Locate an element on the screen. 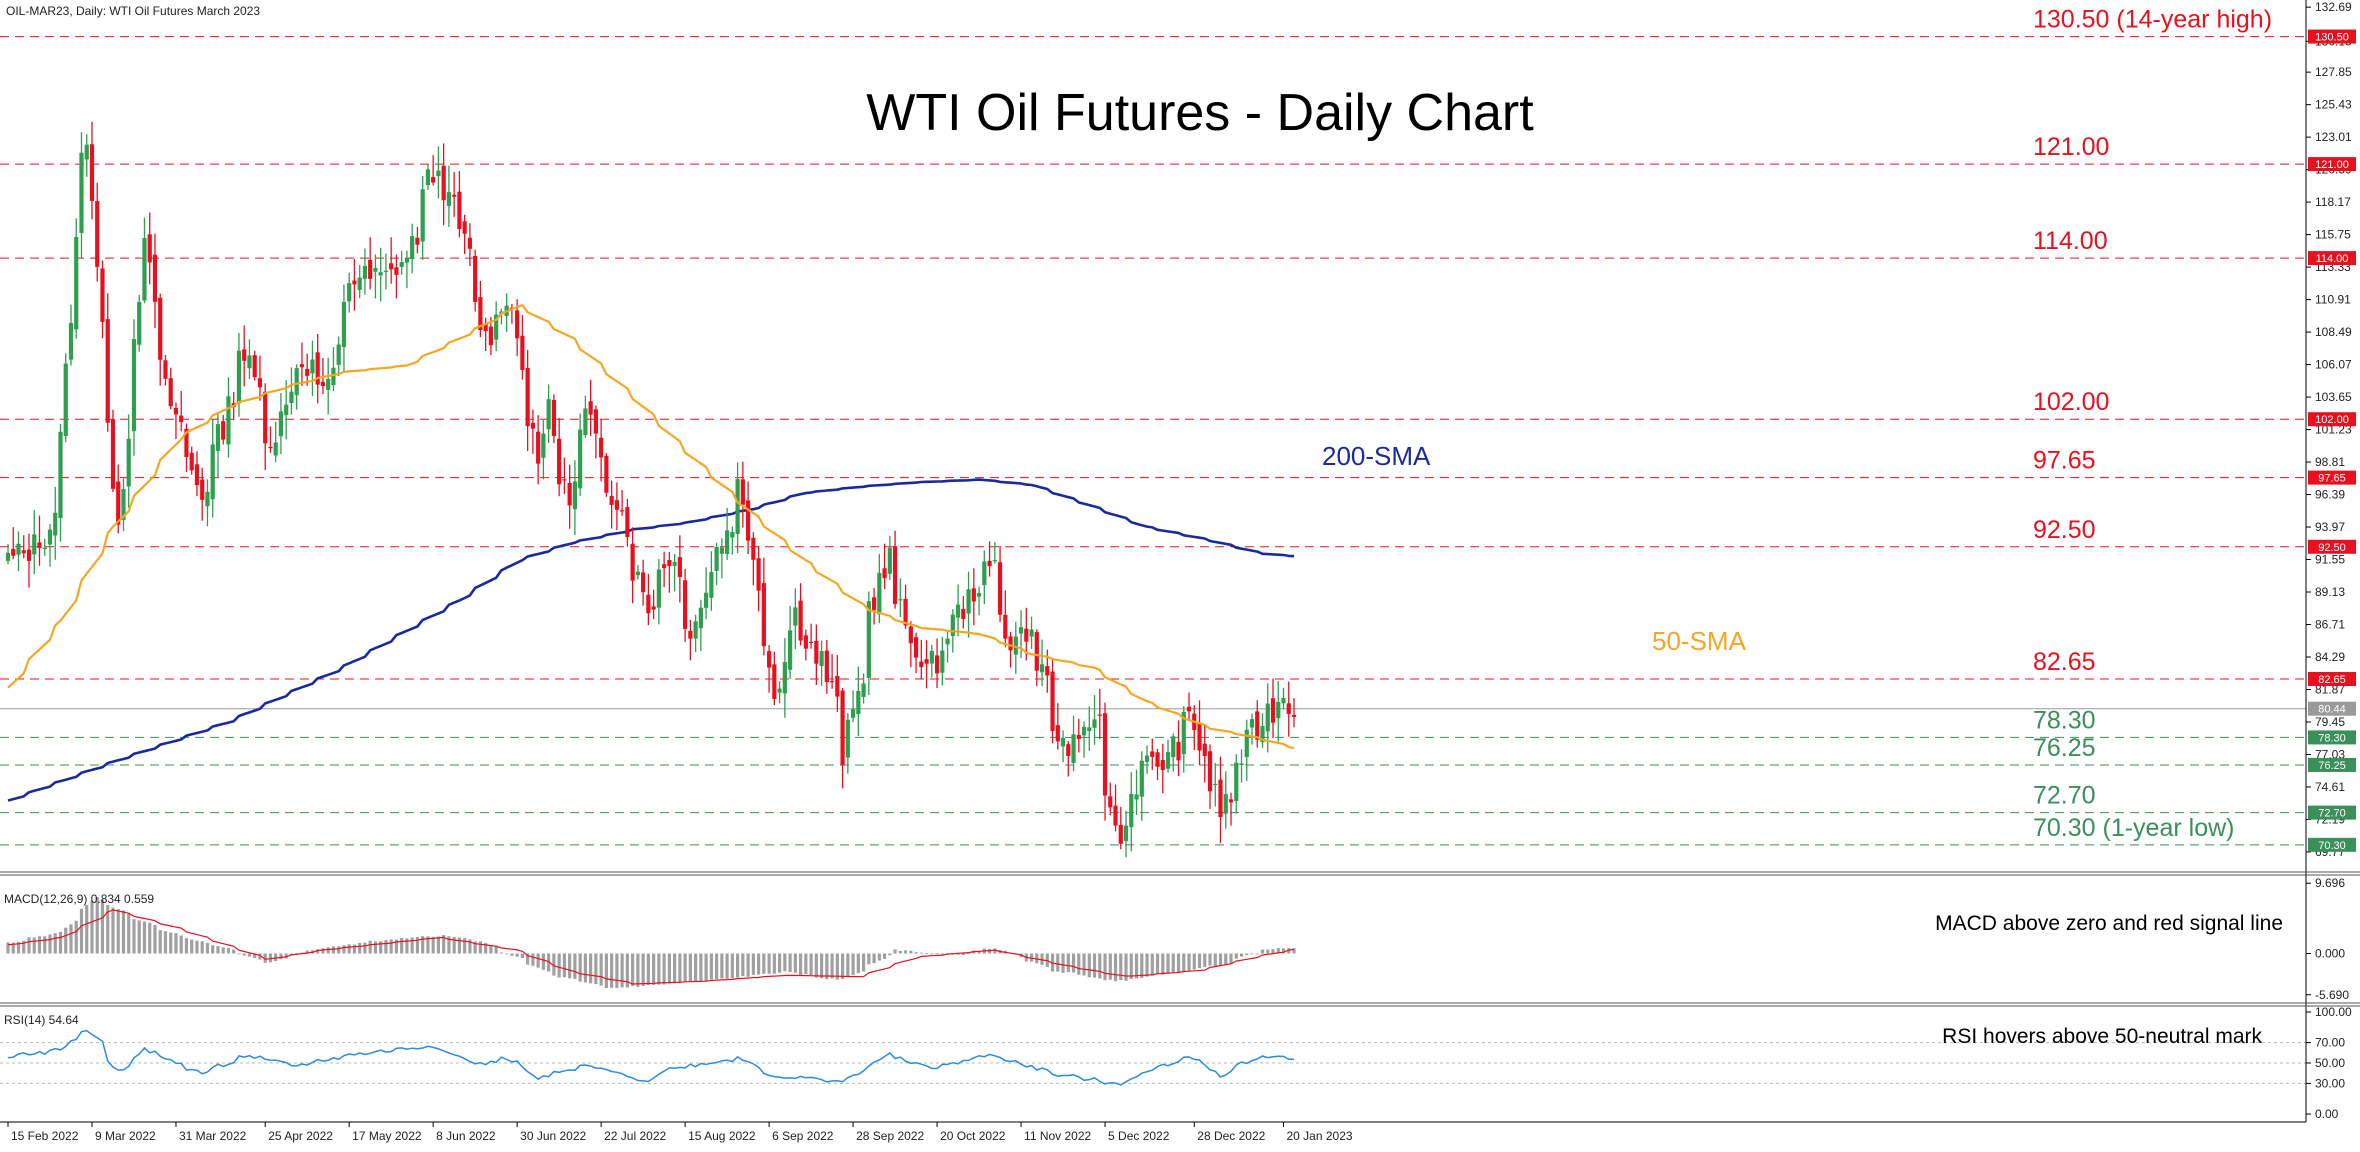 This screenshot has height=1152, width=2360. date-tick-label: 28 Dec 2022 is located at coordinates (1231, 1136).